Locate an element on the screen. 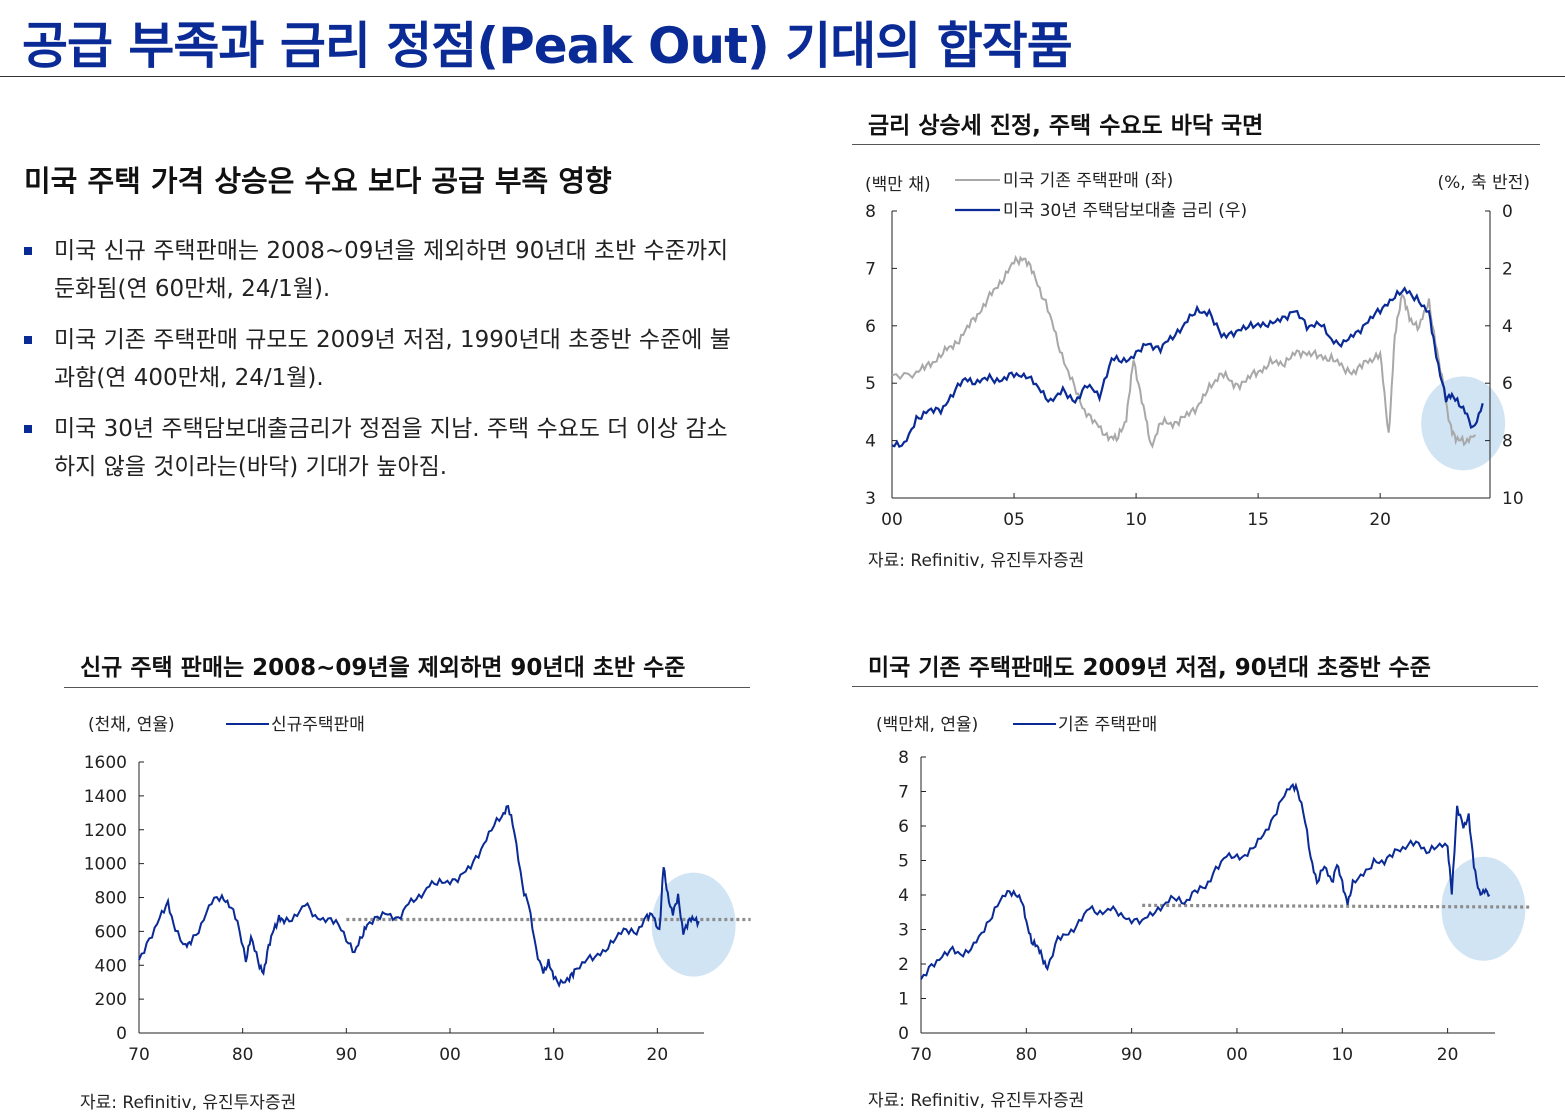 The image size is (1565, 1116). y-tick-label: 400 is located at coordinates (111, 966).